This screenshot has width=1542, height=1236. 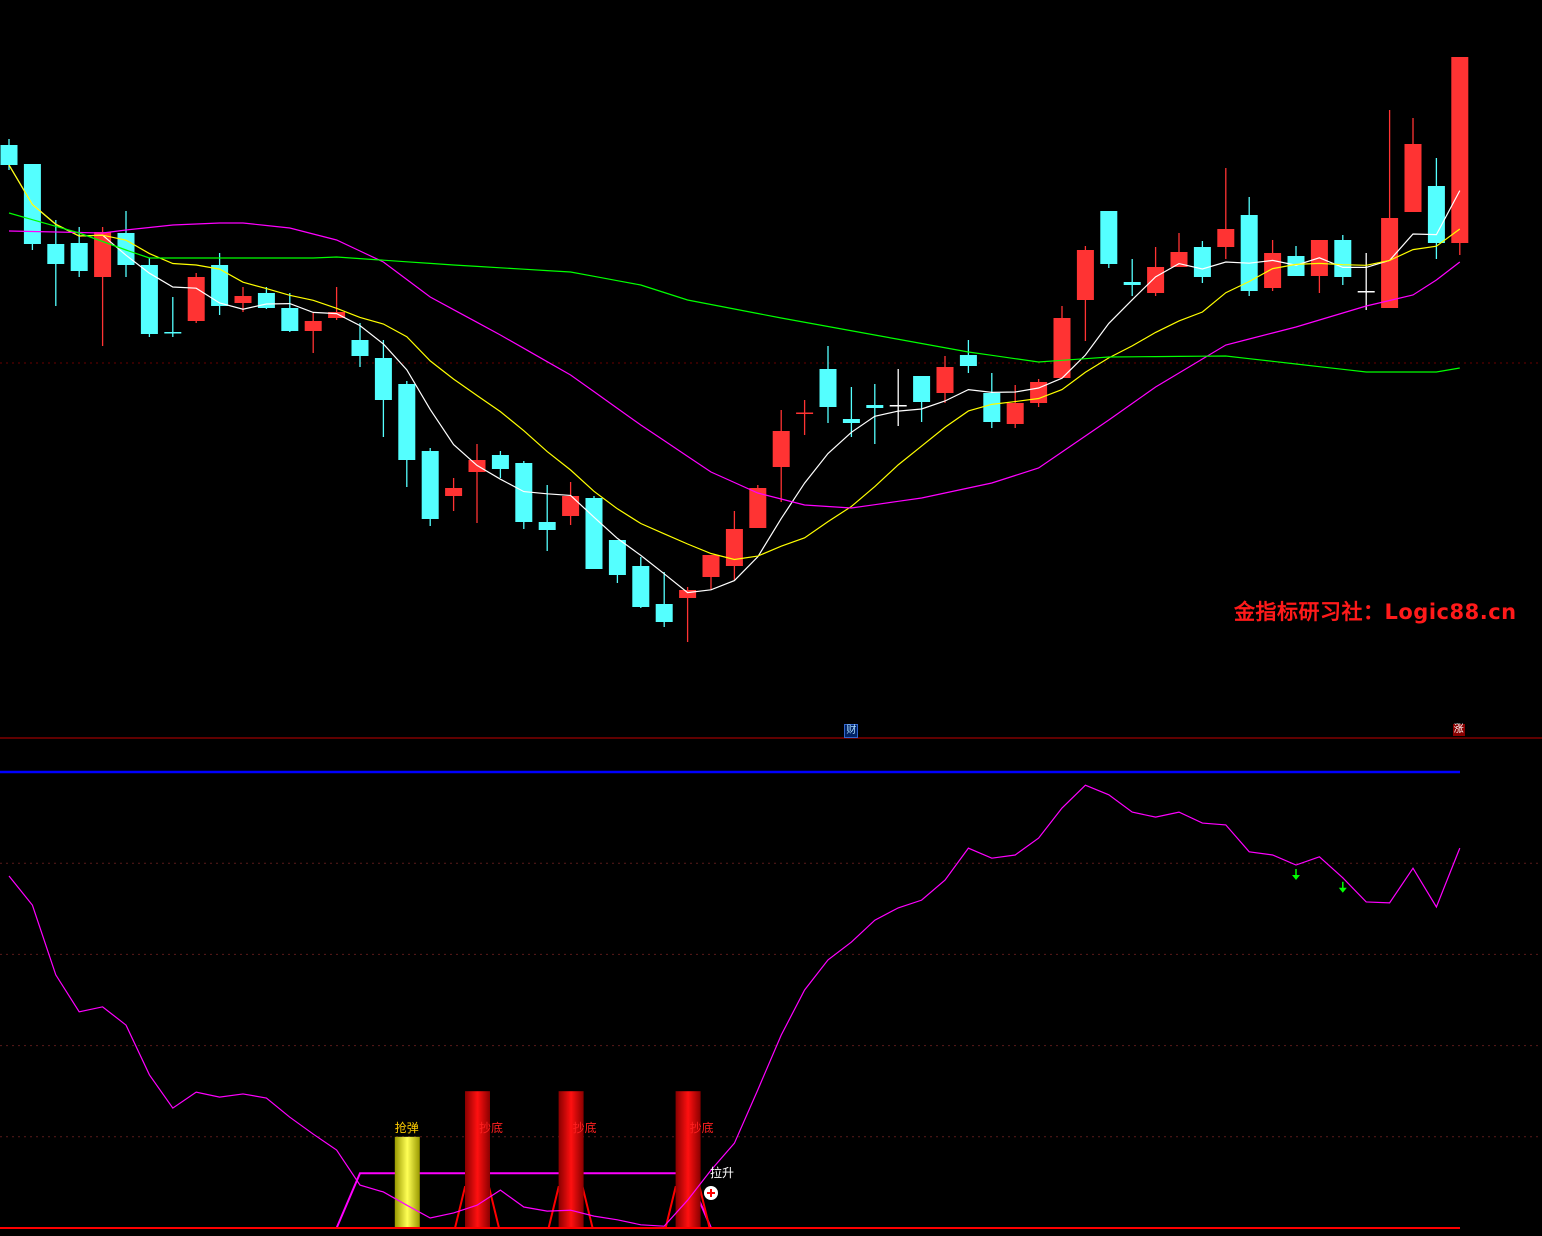 I want to click on down-arrow-icon, so click(x=1342, y=887).